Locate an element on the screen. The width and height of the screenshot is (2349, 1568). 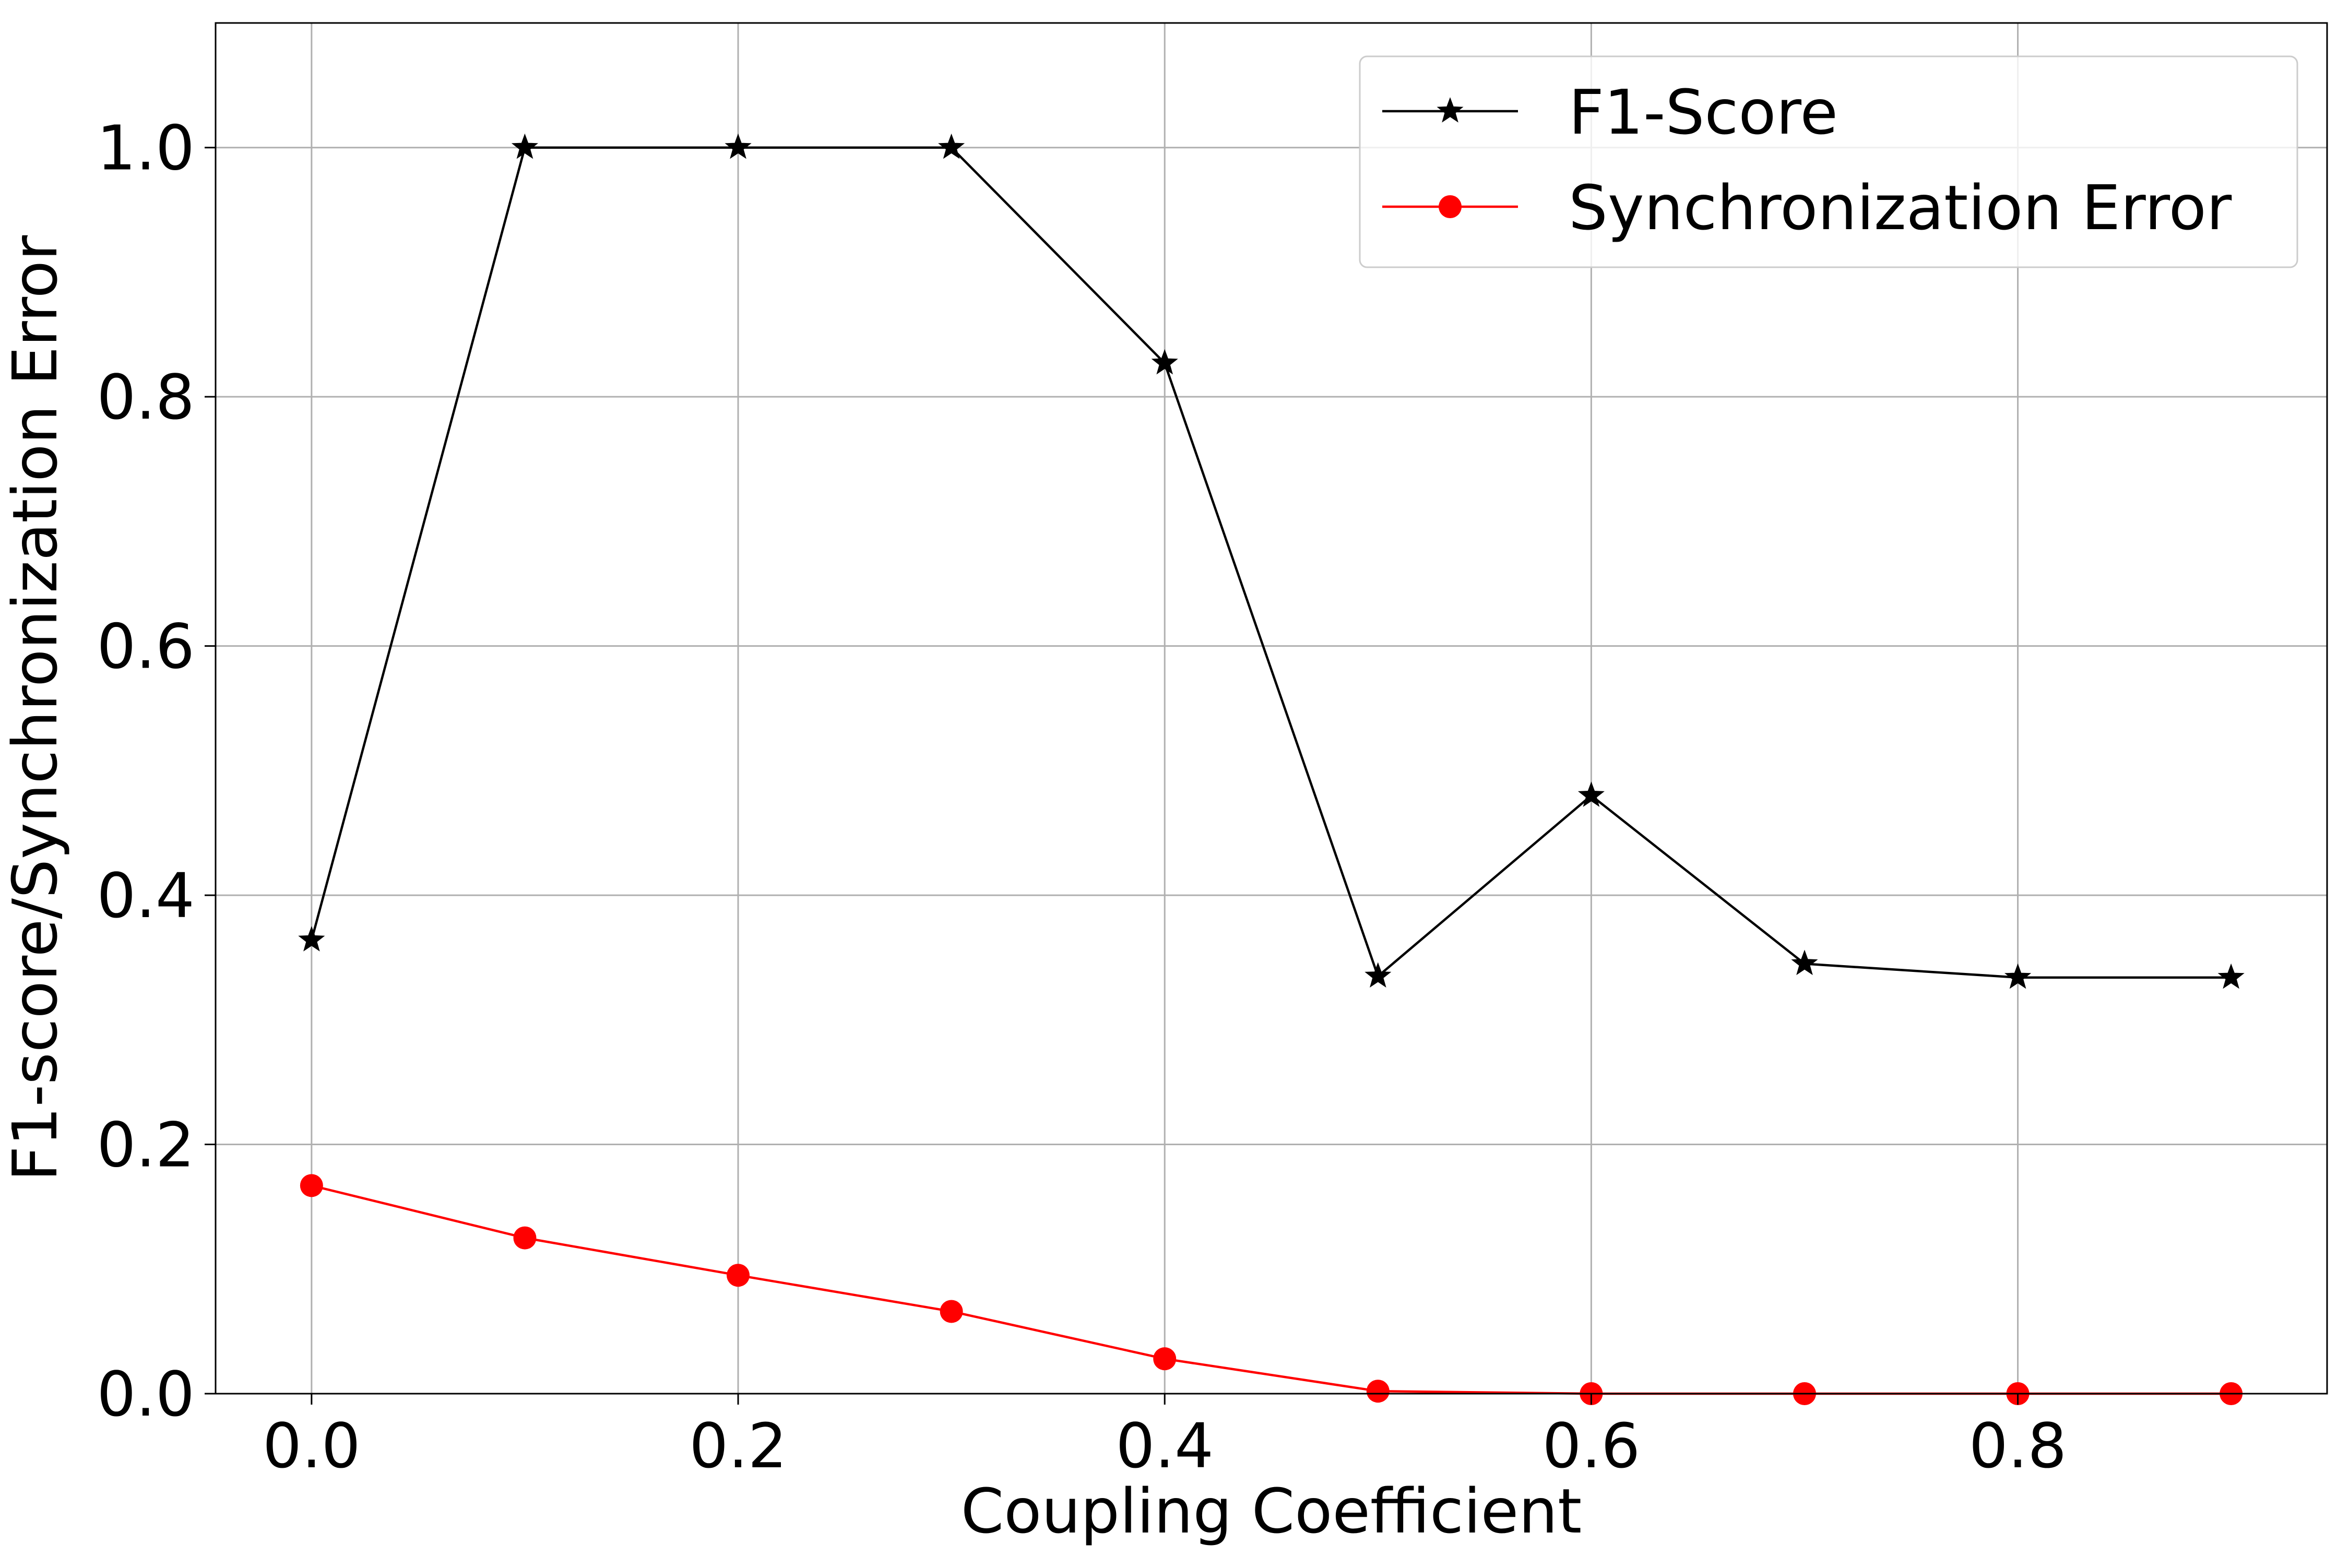
y-tick-label: 0.4 is located at coordinates (146, 896).